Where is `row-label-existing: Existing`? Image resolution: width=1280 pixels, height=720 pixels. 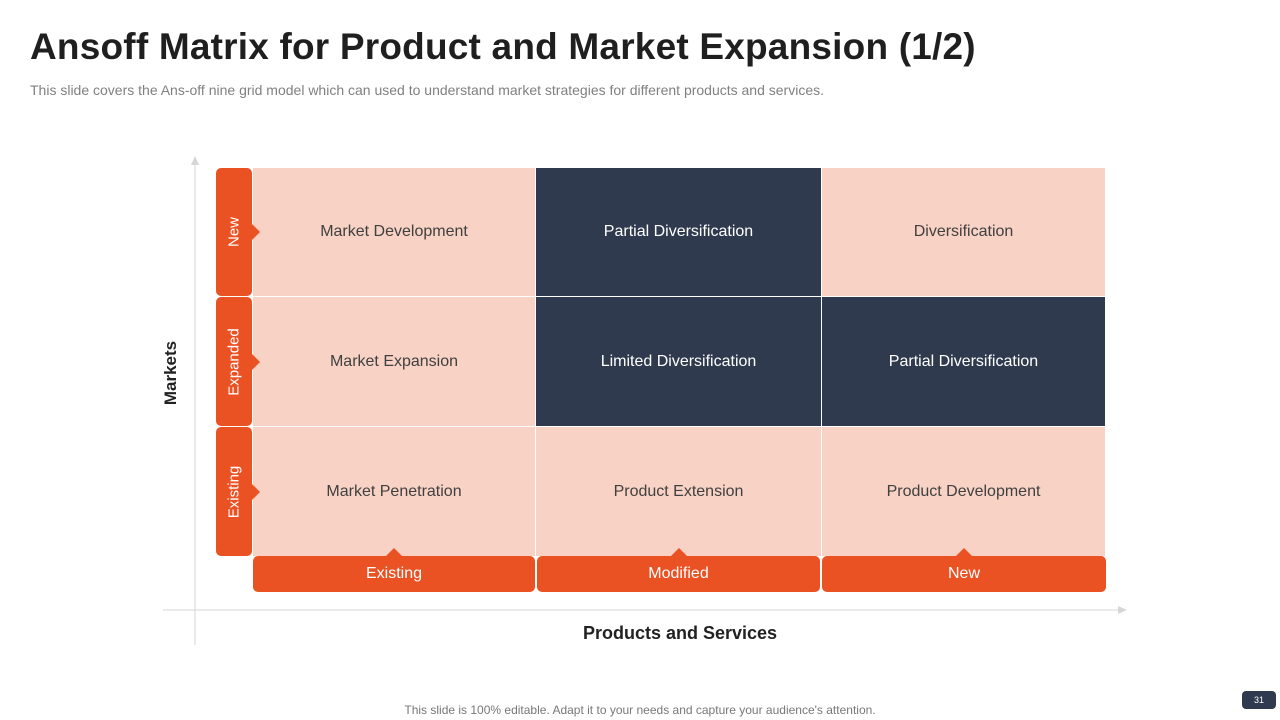
row-label-existing: Existing is located at coordinates (238, 491).